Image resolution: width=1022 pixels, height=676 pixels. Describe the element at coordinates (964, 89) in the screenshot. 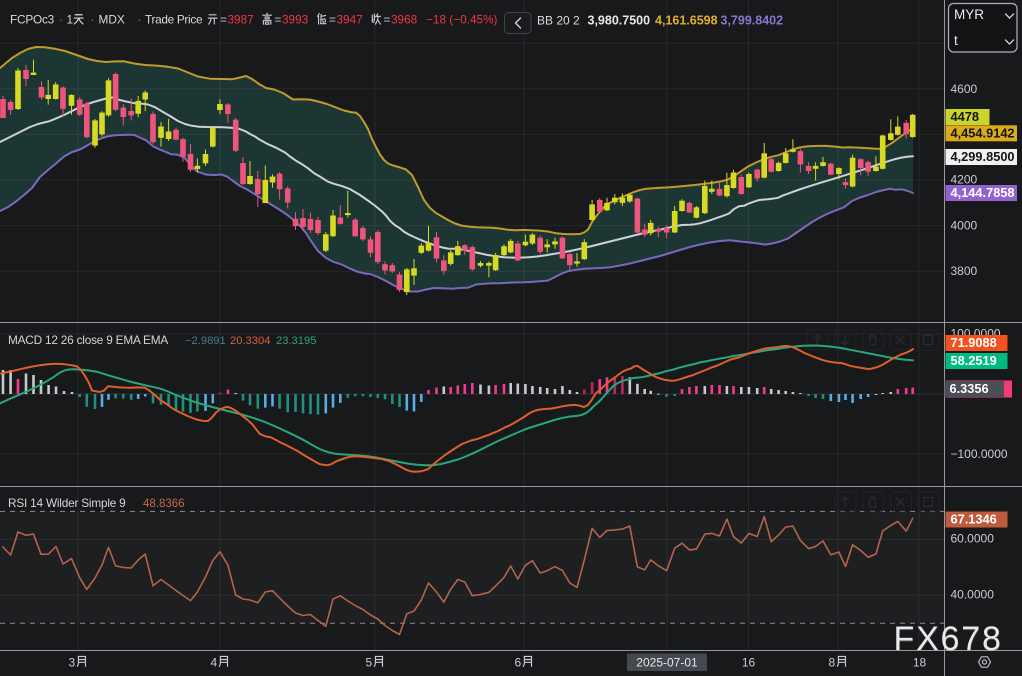

I see `svg-text: 4600` at that location.